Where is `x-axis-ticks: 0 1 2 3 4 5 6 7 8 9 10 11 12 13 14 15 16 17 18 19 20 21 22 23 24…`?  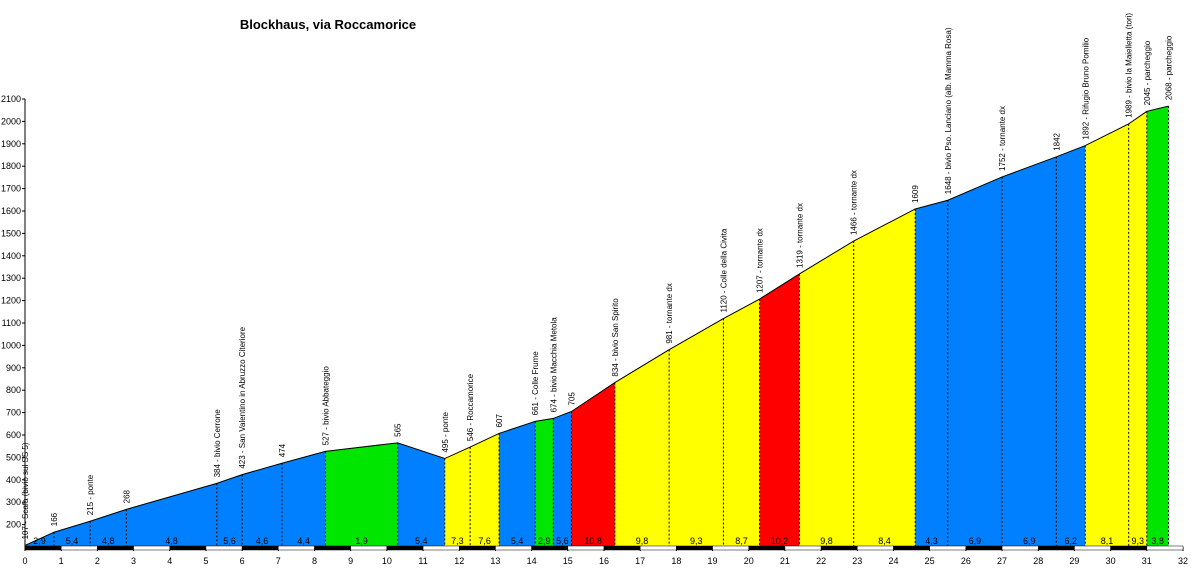 x-axis-ticks: 0 1 2 3 4 5 6 7 8 9 10 11 12 13 14 15 16 17 18 19 20 21 22 23 24… is located at coordinates (605, 556).